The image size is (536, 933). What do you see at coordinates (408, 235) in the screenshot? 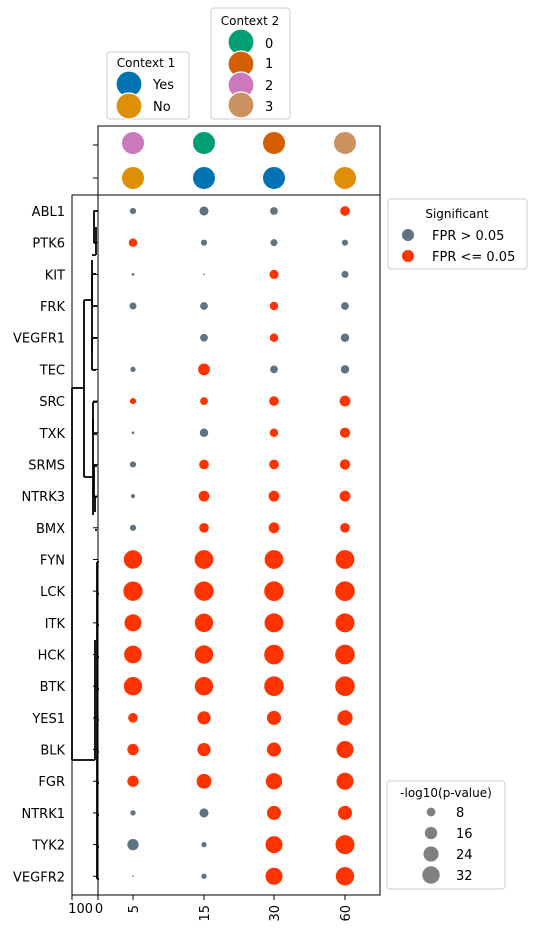
I see `legend-significant-marker-not` at bounding box center [408, 235].